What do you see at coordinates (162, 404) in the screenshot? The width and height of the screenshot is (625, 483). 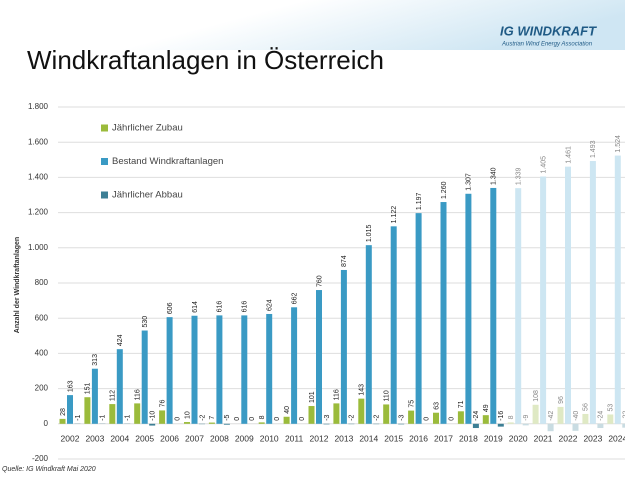 I see `value-label: 76` at bounding box center [162, 404].